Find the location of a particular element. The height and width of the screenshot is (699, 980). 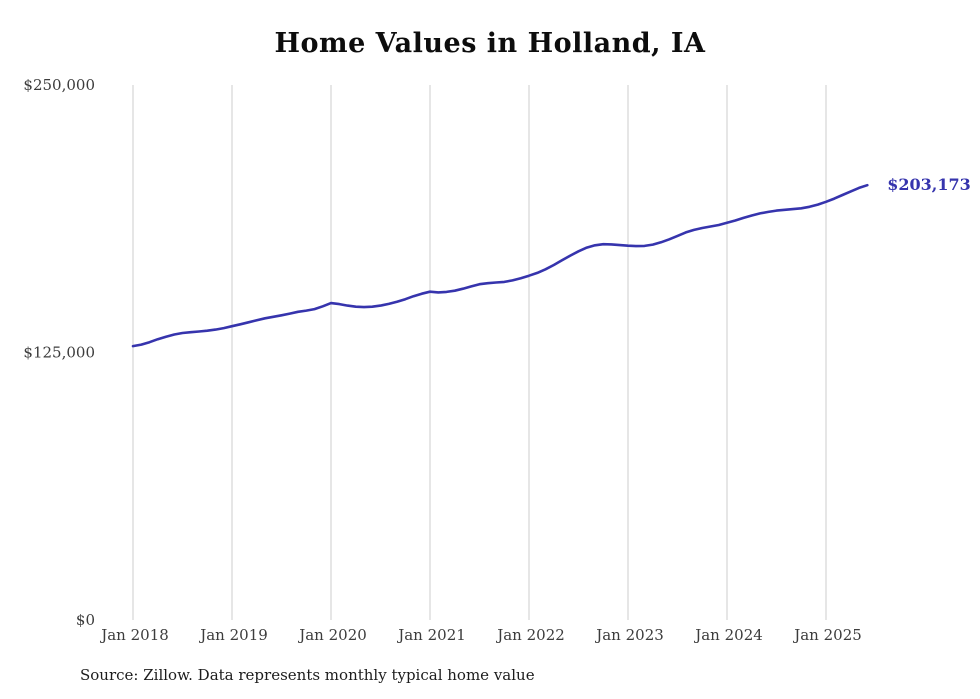

x-axis-tick-label: Jan 2024 is located at coordinates (728, 635).